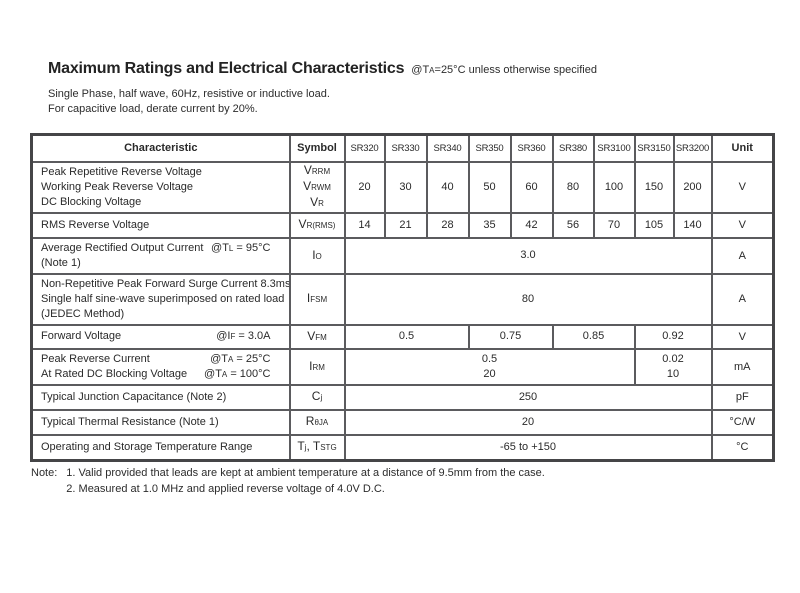 The image size is (800, 593). Describe the element at coordinates (301, 446) in the screenshot. I see `text-segment: T` at that location.